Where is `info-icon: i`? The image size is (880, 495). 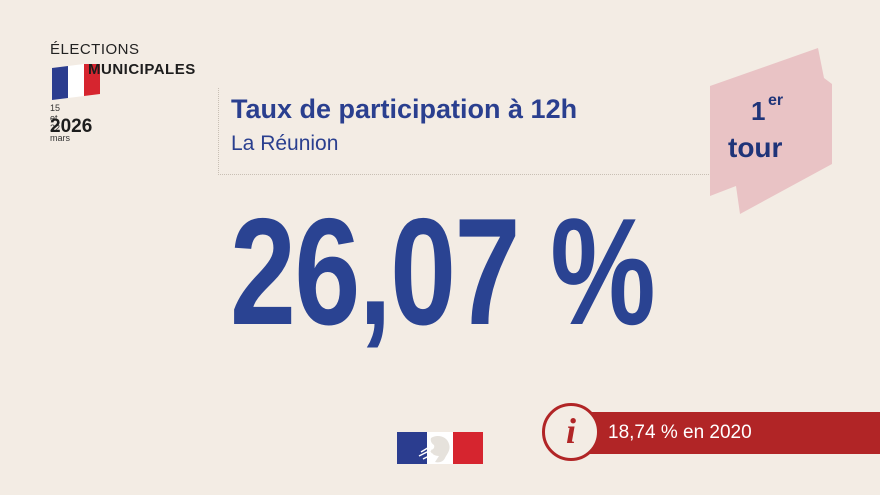
info-icon: i is located at coordinates (571, 432).